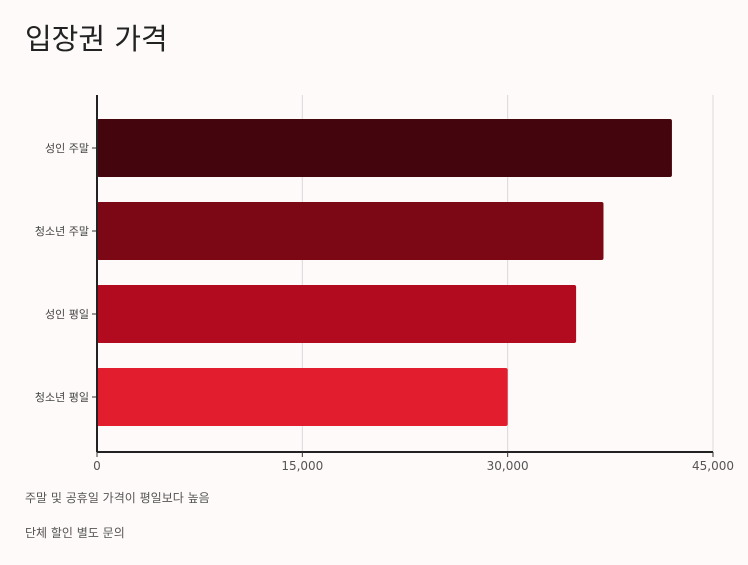  I want to click on y-tick-label-1: 성인 주말, so click(67, 148).